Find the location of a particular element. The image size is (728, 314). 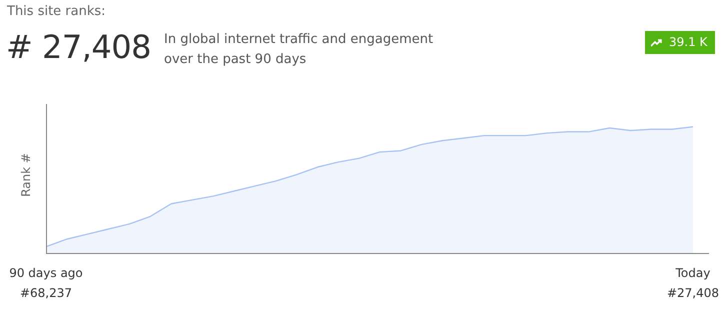

chart-subtitle: In global internet traffic and engagement over the past 90 days is located at coordinates (299, 50).